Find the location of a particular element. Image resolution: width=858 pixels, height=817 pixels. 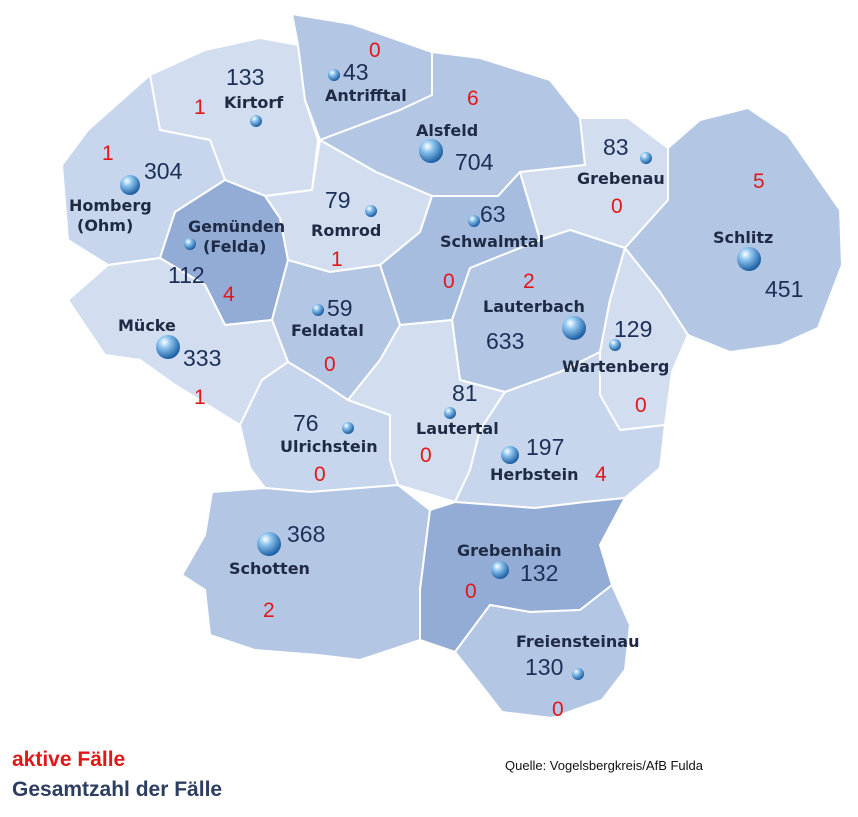

total-wartenberg: 129 is located at coordinates (633, 329).